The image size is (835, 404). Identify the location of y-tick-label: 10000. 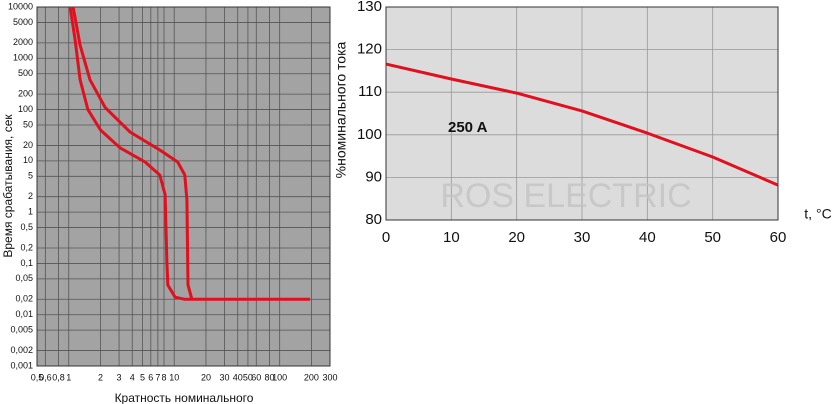
(20, 6).